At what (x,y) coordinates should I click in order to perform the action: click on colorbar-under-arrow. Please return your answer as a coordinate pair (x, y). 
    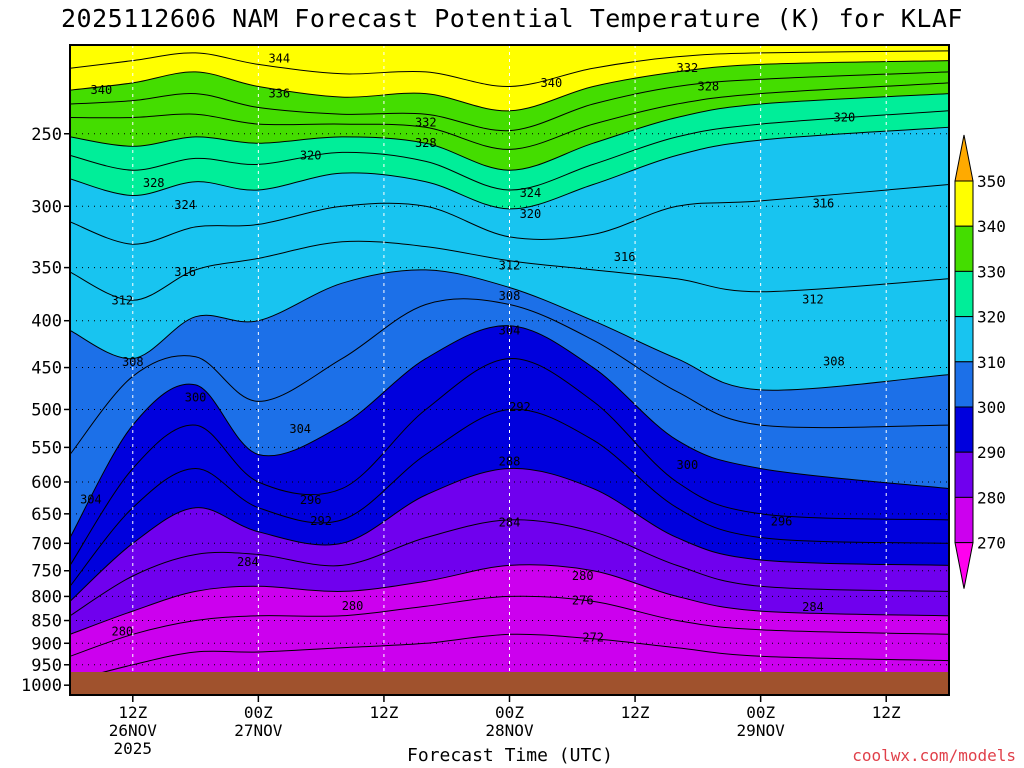
    Looking at the image, I should click on (964, 565).